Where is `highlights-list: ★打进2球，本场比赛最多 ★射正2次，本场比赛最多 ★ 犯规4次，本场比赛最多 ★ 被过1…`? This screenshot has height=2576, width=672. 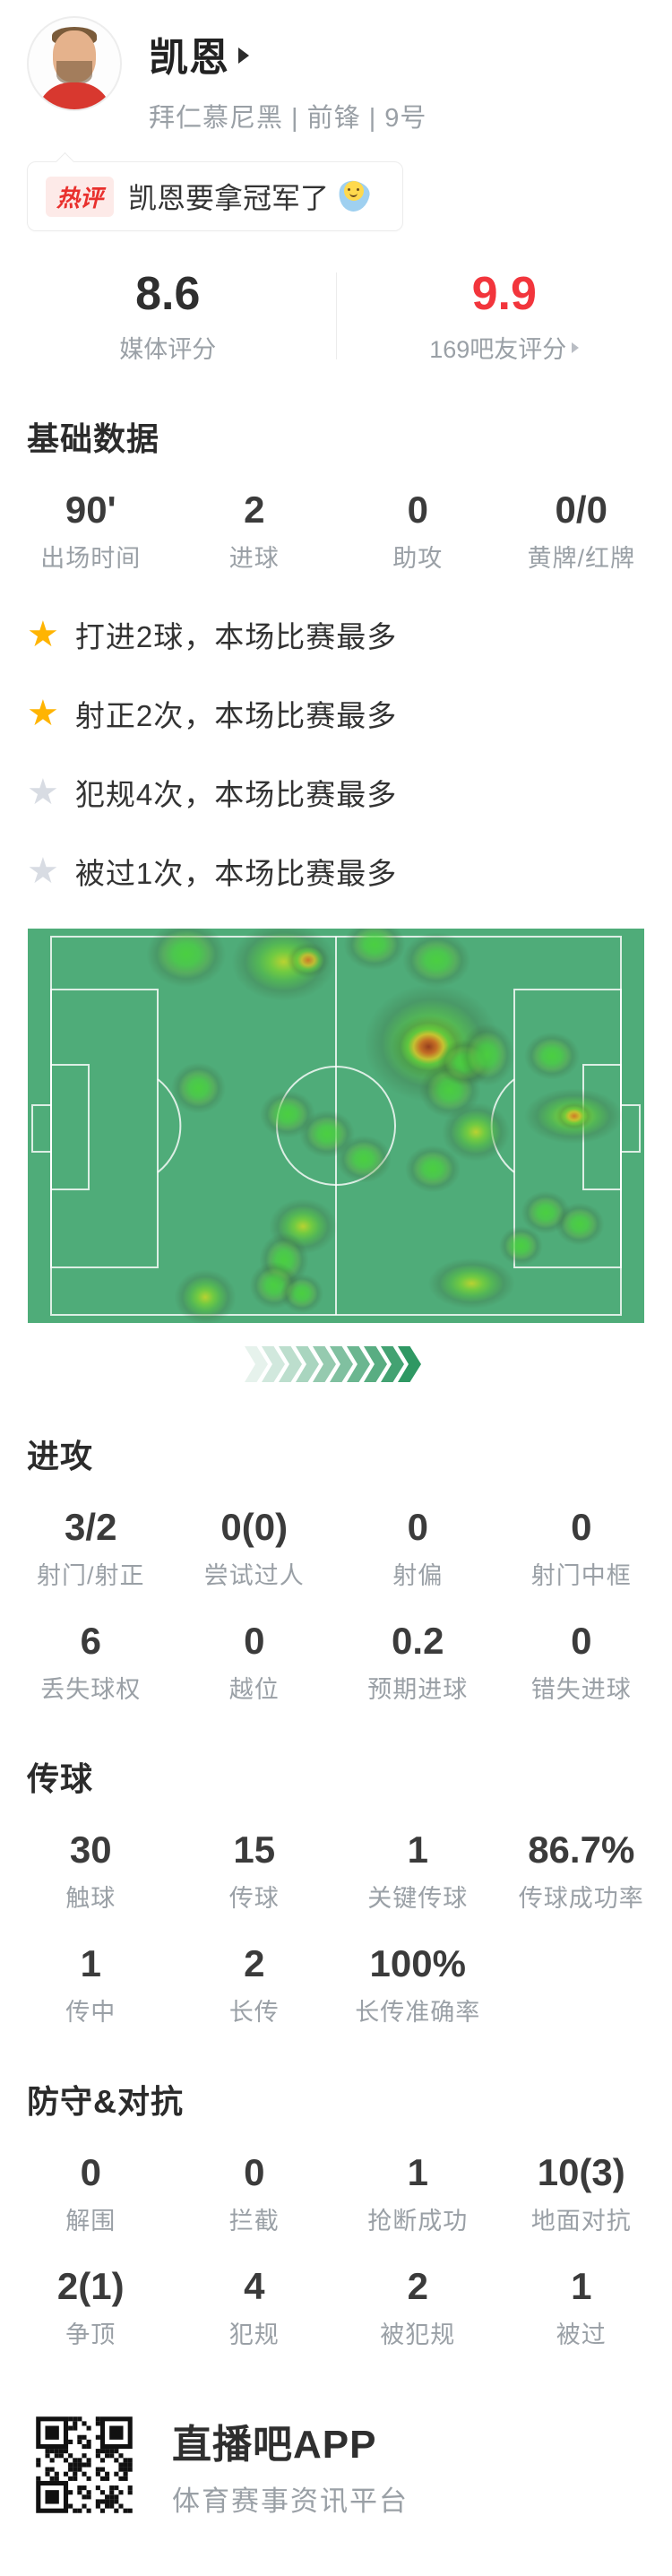 highlights-list: ★打进2球，本场比赛最多 ★射正2次，本场比赛最多 ★ 犯规4次，本场比赛最多 ★ 被过1… is located at coordinates (336, 753).